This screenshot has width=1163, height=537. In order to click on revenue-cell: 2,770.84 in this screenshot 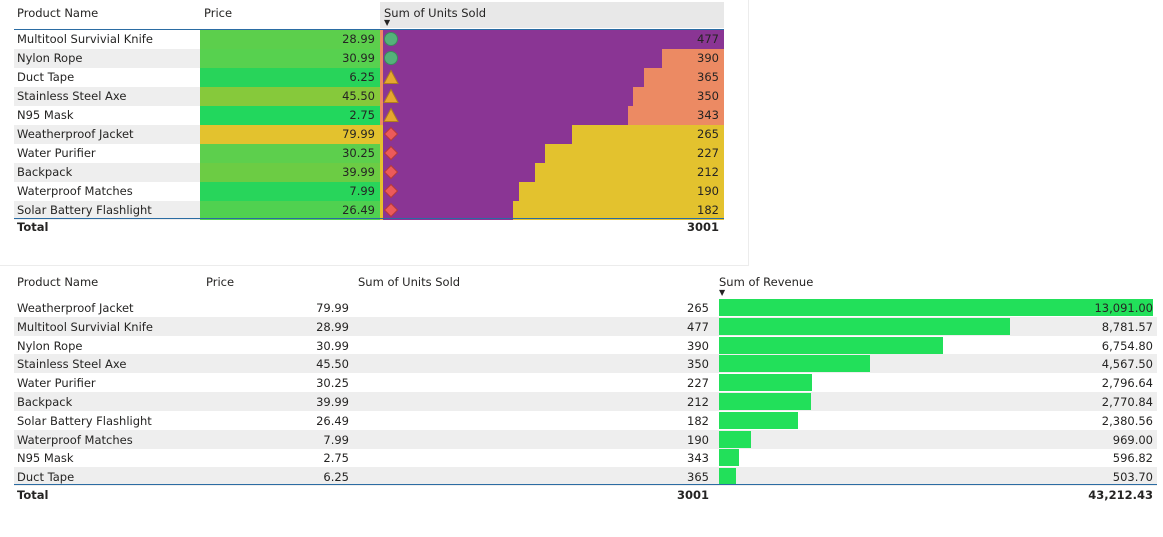, I will do `click(1127, 402)`.